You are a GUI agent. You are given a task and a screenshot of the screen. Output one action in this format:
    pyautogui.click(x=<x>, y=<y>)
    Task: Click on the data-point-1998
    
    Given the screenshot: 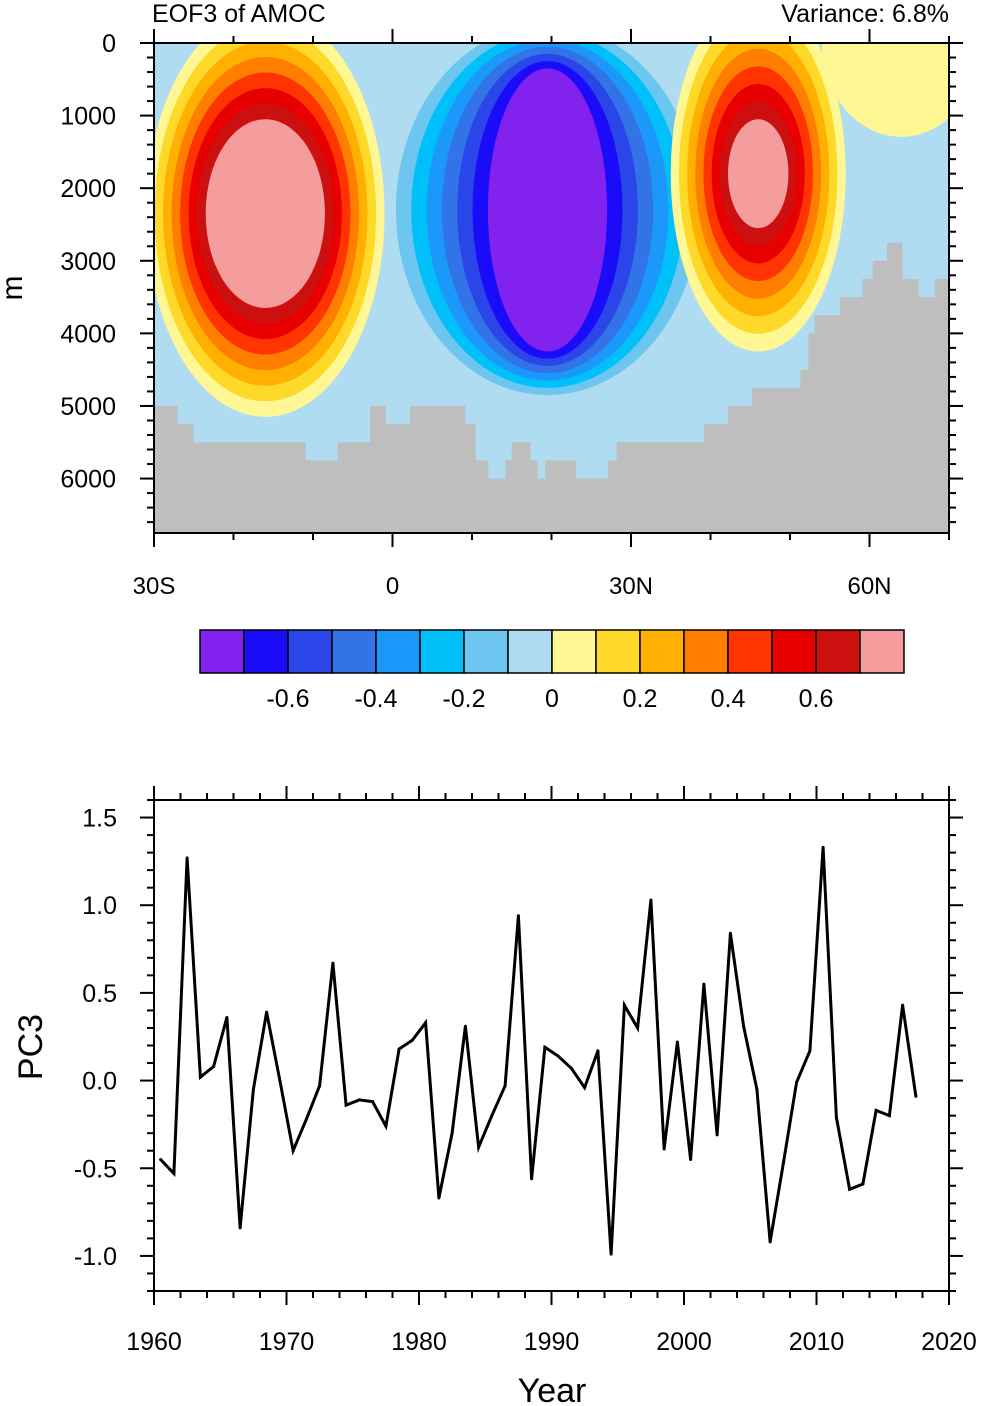 What is the action you would take?
    pyautogui.click(x=664, y=1149)
    